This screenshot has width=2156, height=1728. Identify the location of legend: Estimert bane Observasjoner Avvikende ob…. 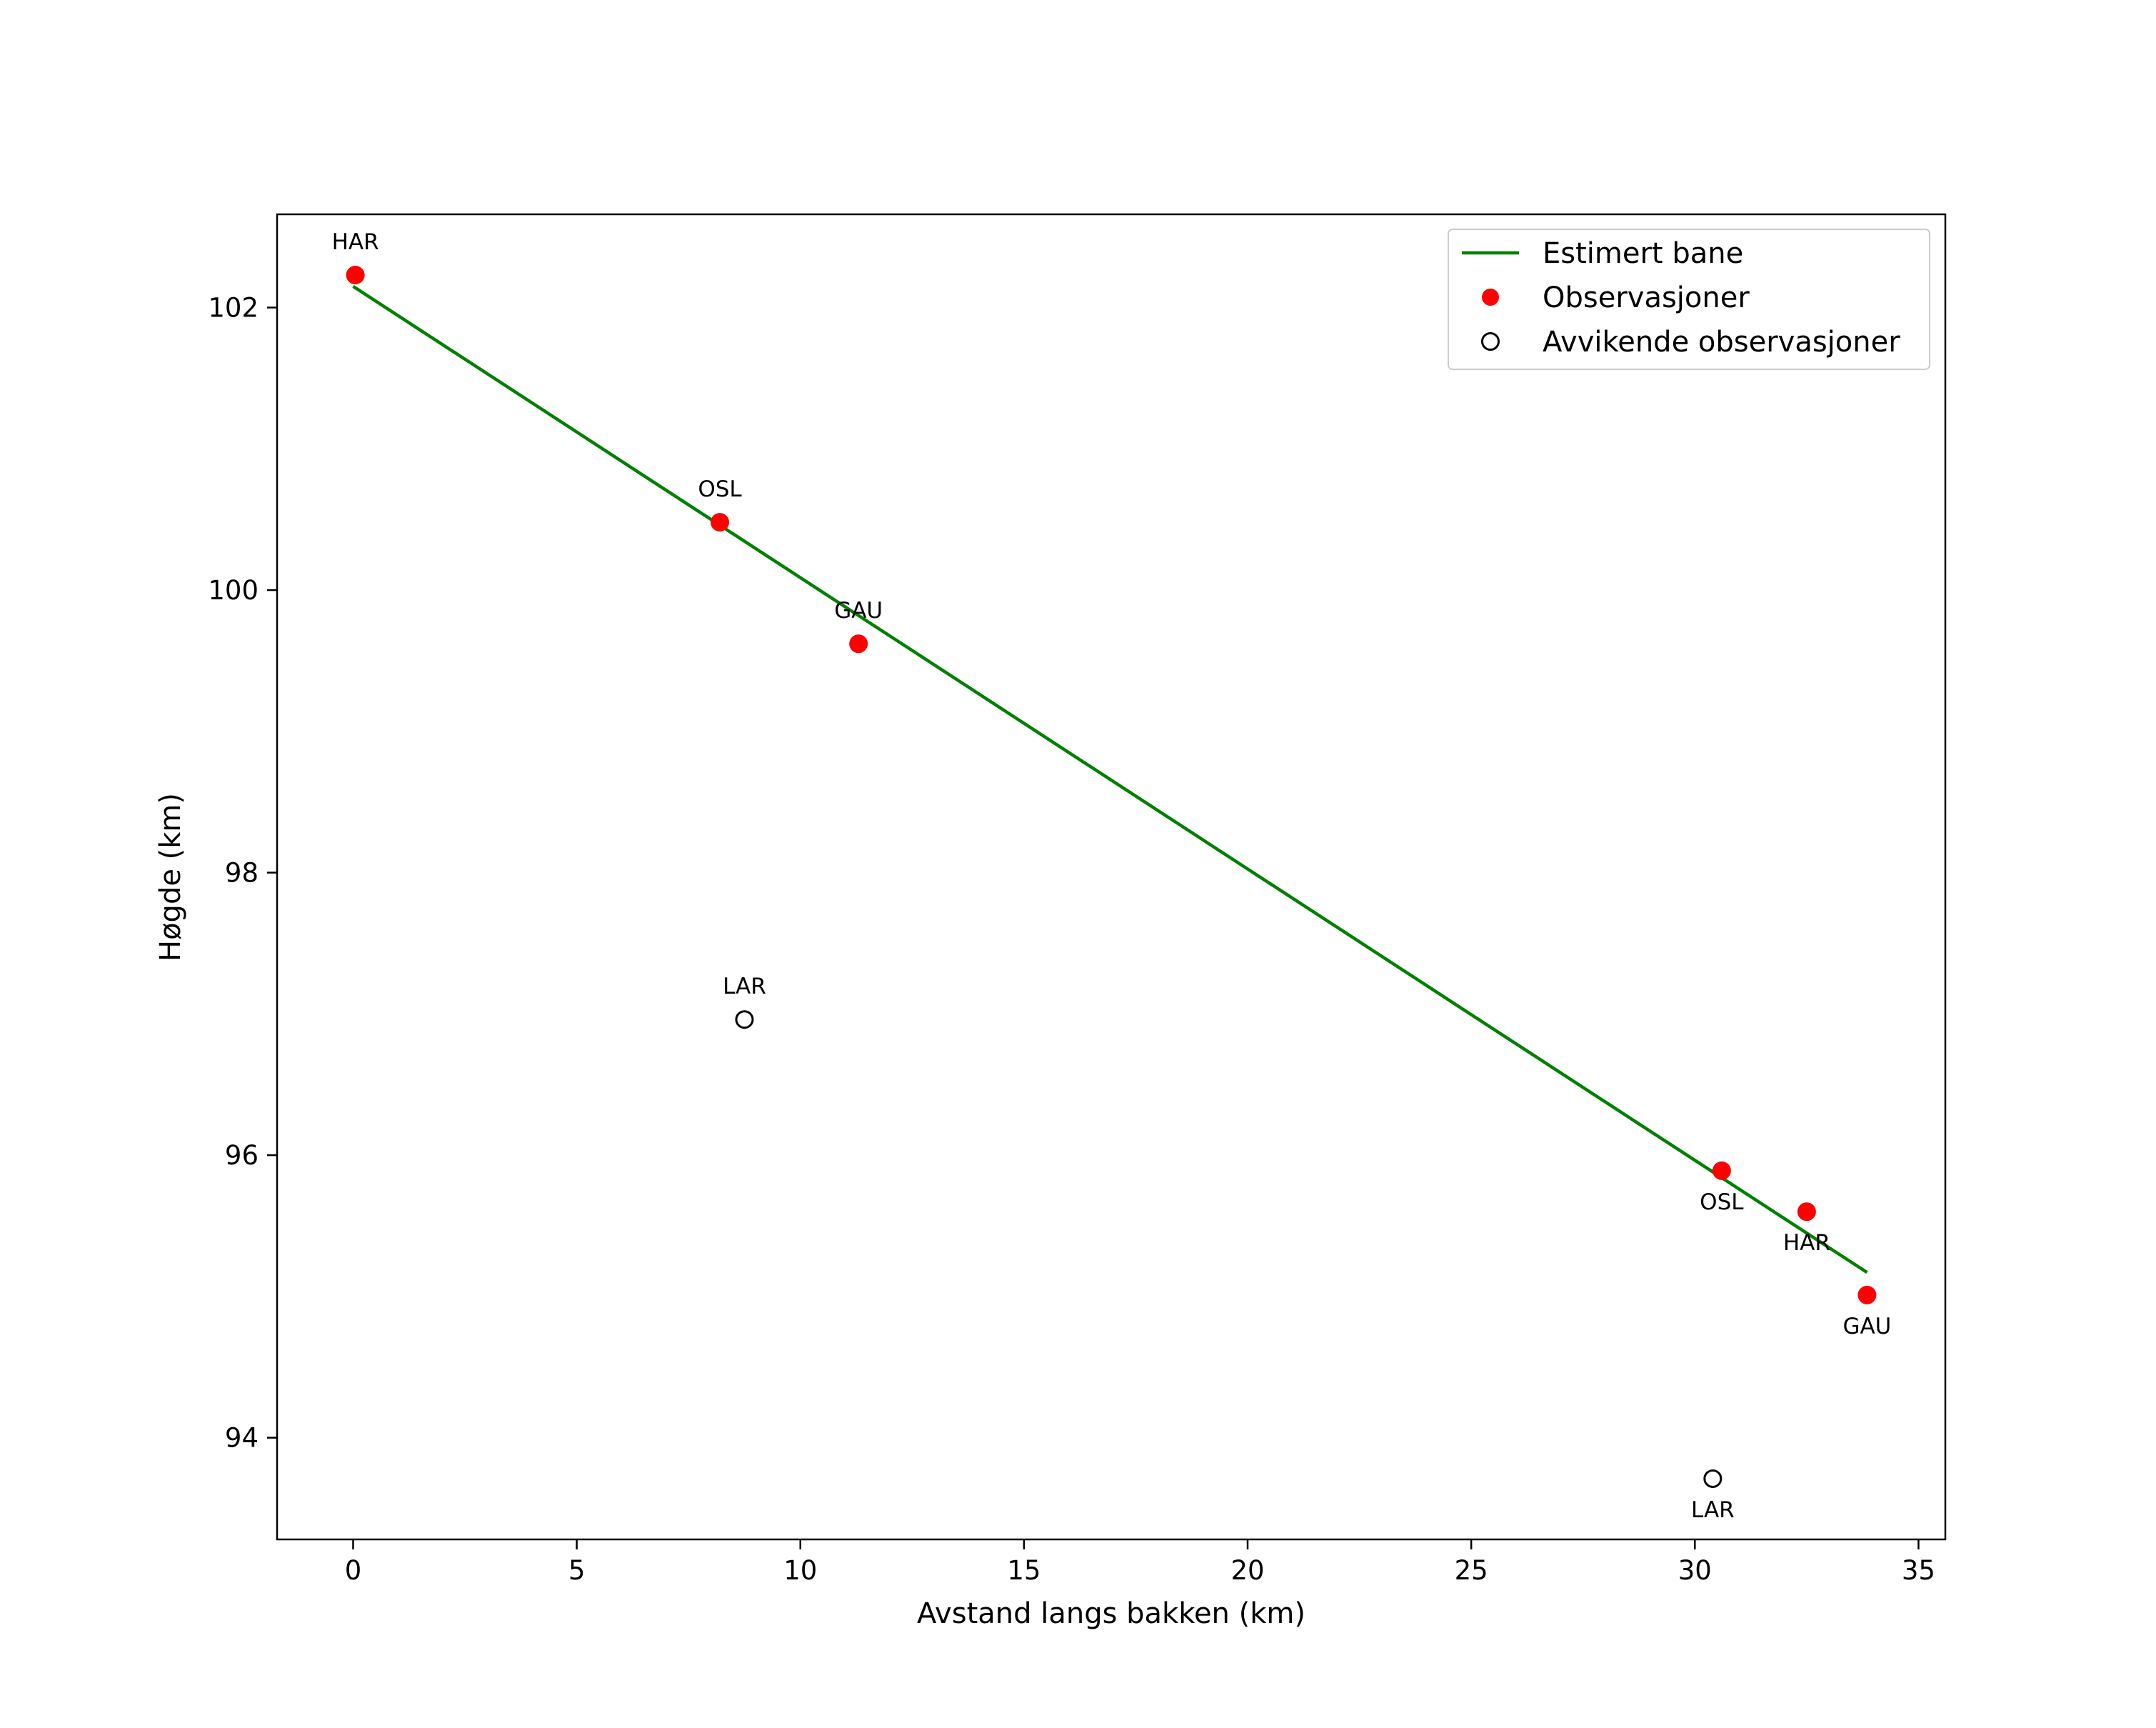
(1689, 299).